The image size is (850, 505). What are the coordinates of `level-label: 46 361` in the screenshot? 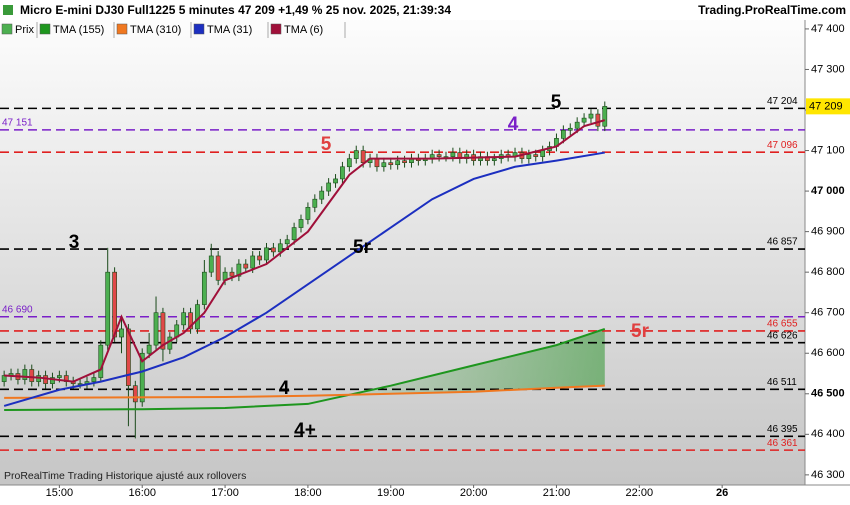 It's located at (782, 443).